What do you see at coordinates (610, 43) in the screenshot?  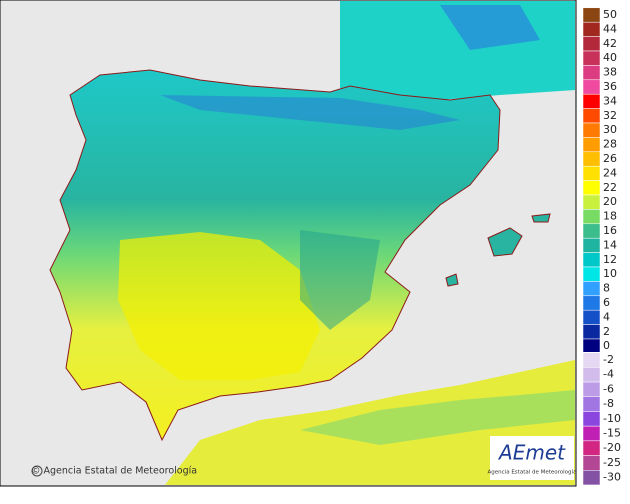 I see `legend-label: 42` at bounding box center [610, 43].